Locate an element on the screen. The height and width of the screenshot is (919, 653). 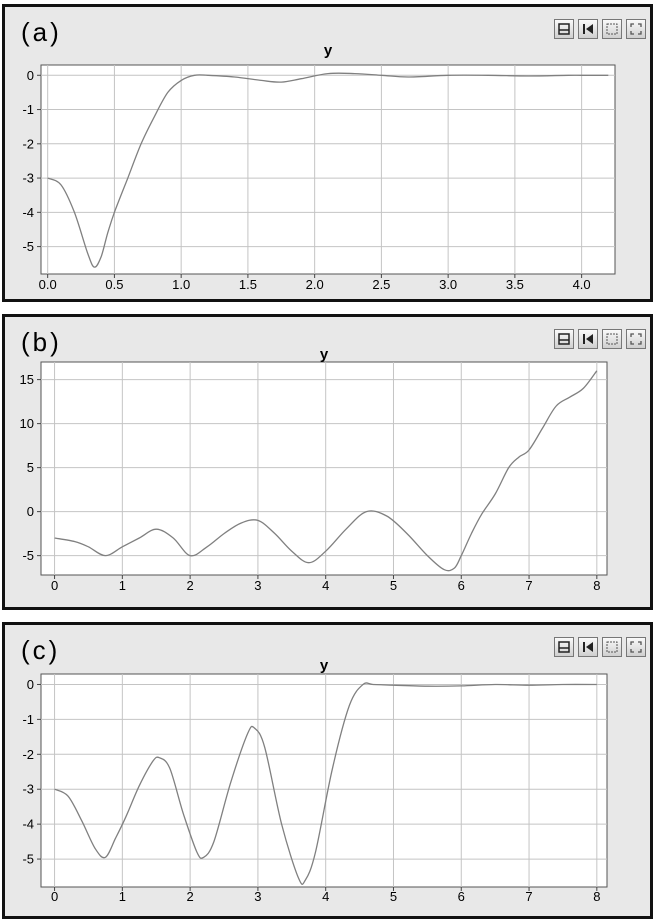
x-tick-label: 1.0 is located at coordinates (181, 284).